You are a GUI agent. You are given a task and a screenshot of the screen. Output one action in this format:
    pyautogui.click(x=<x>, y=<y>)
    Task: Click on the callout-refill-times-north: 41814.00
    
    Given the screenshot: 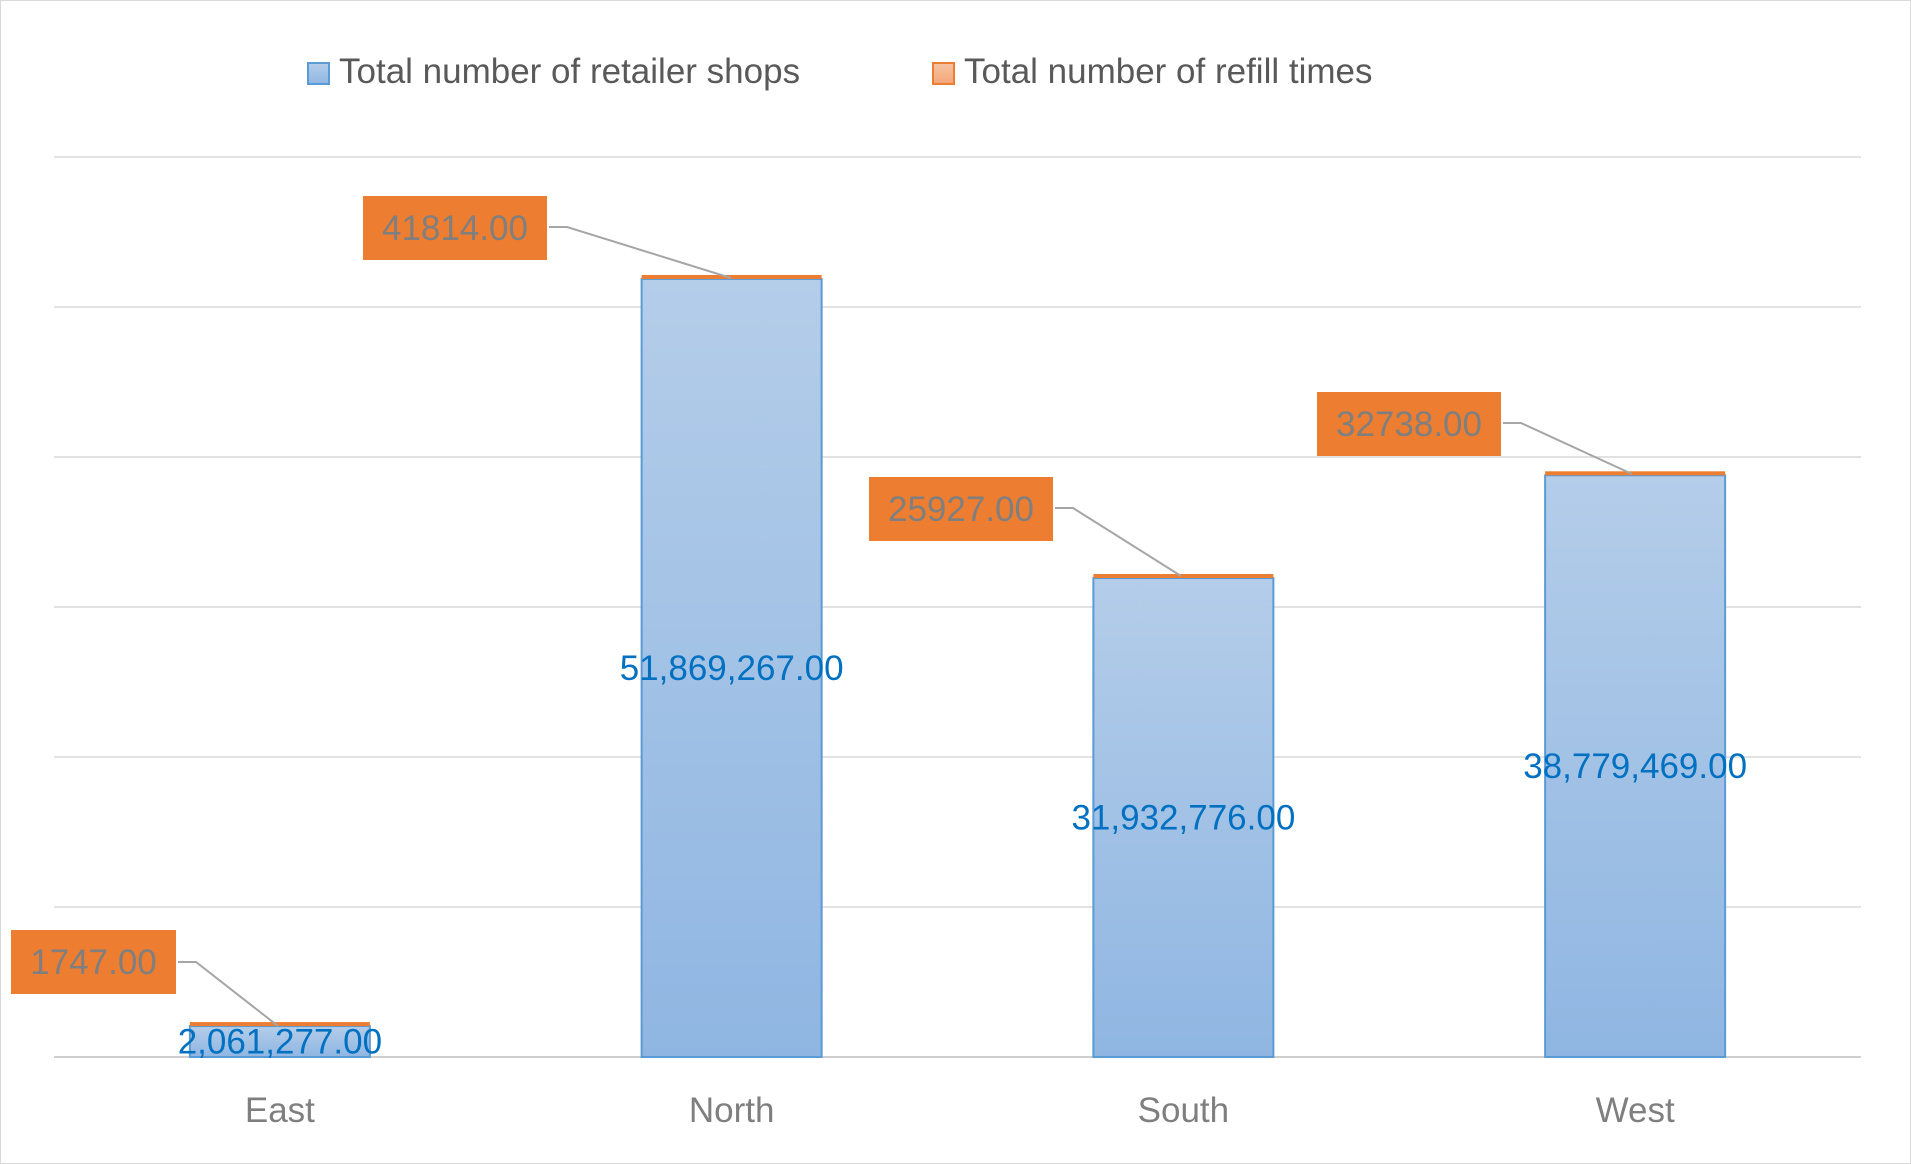 What is the action you would take?
    pyautogui.click(x=547, y=237)
    